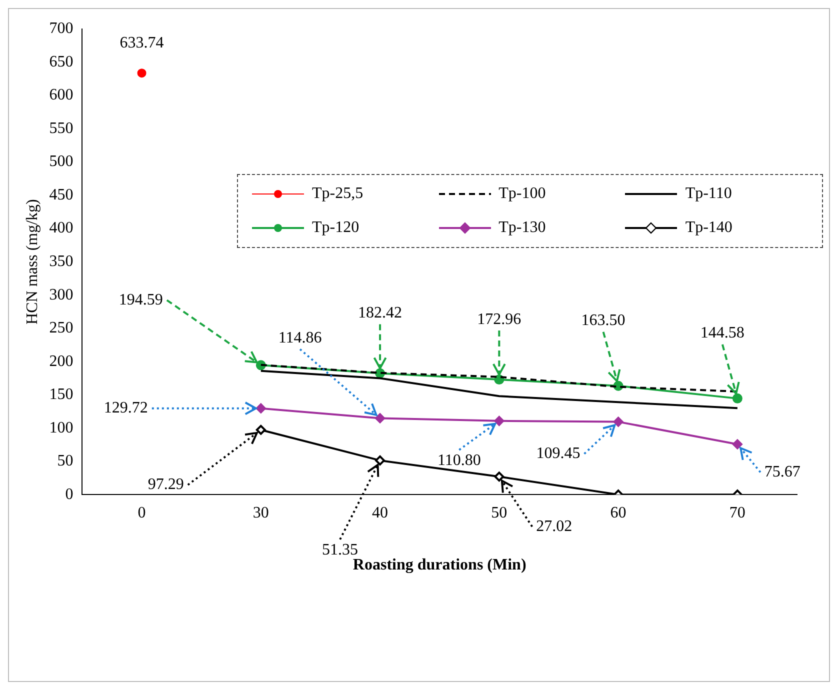  What do you see at coordinates (61, 427) in the screenshot?
I see `y-tick-label: 100` at bounding box center [61, 427].